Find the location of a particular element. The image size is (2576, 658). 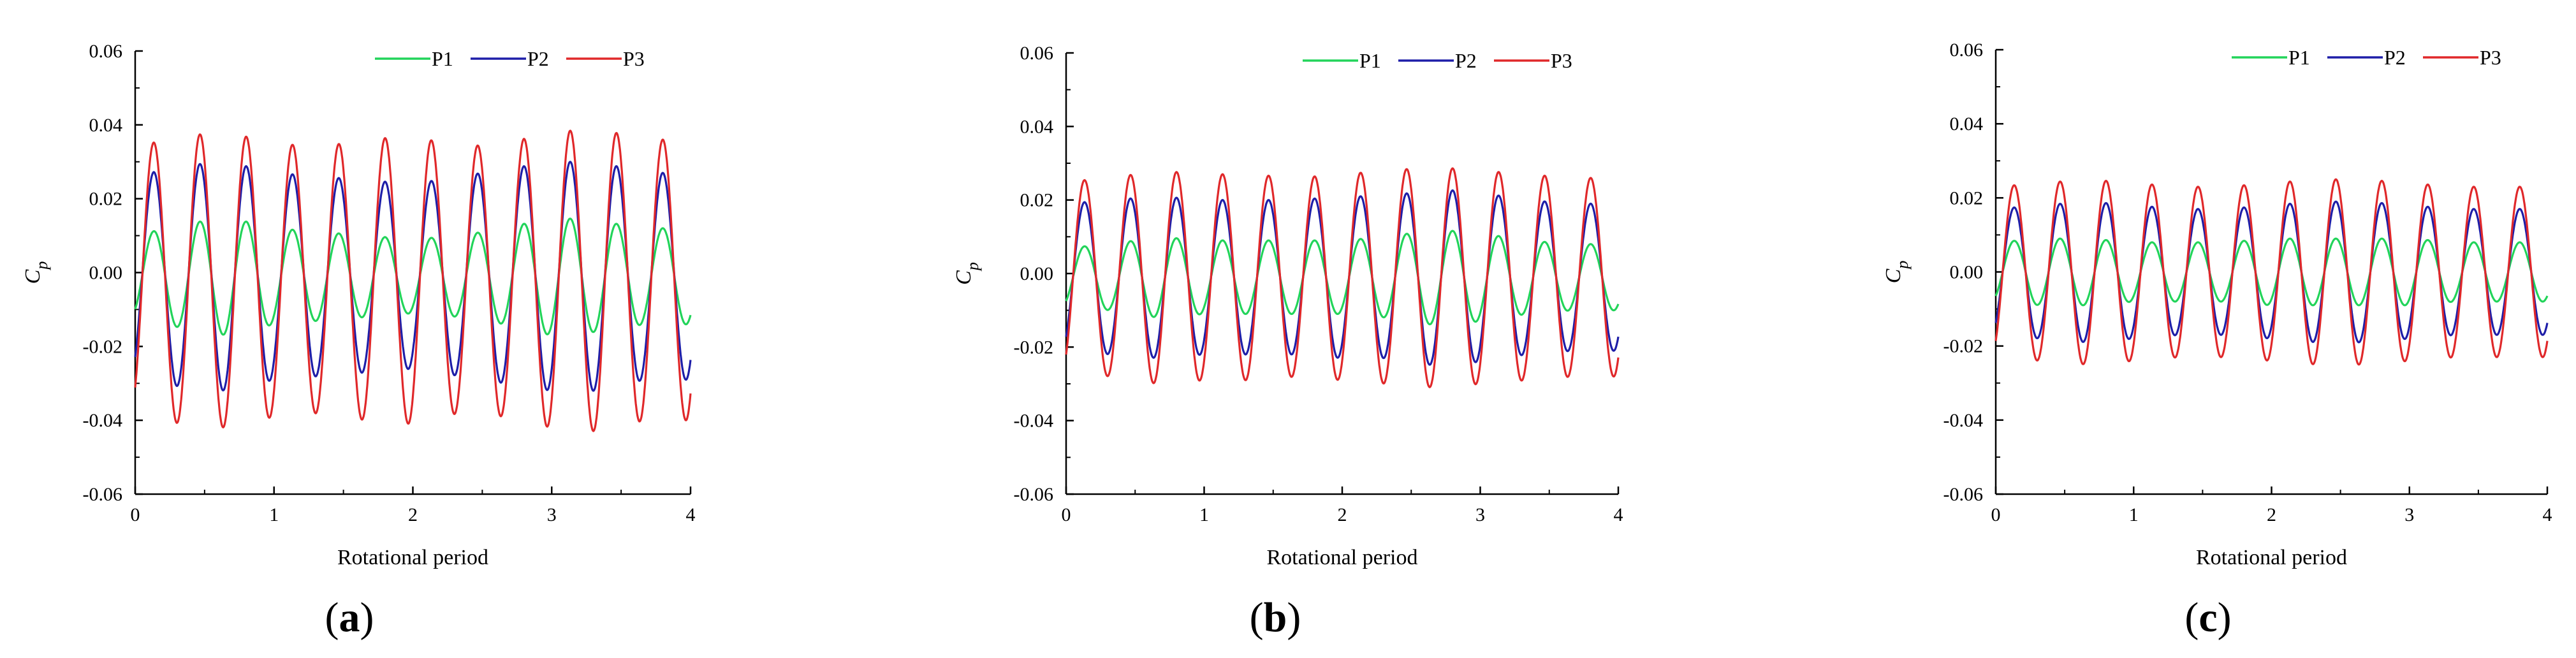

panel-label-letter: c is located at coordinates (2208, 618).